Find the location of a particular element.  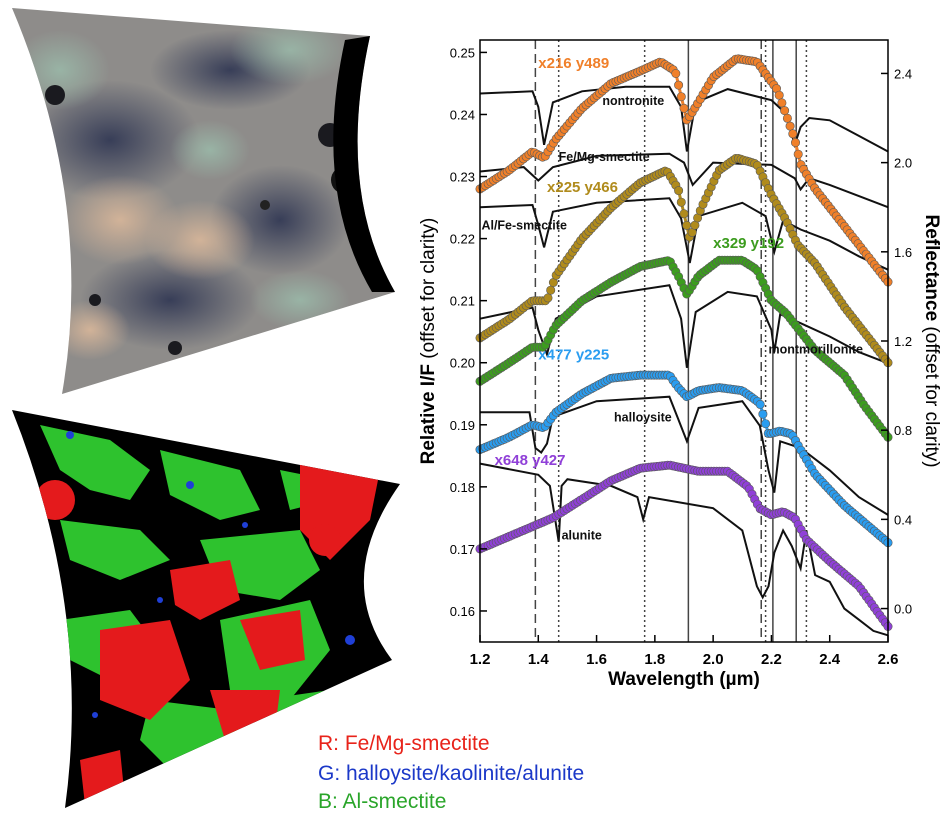

y-left-tick-label: 0.16 is located at coordinates (462, 611).